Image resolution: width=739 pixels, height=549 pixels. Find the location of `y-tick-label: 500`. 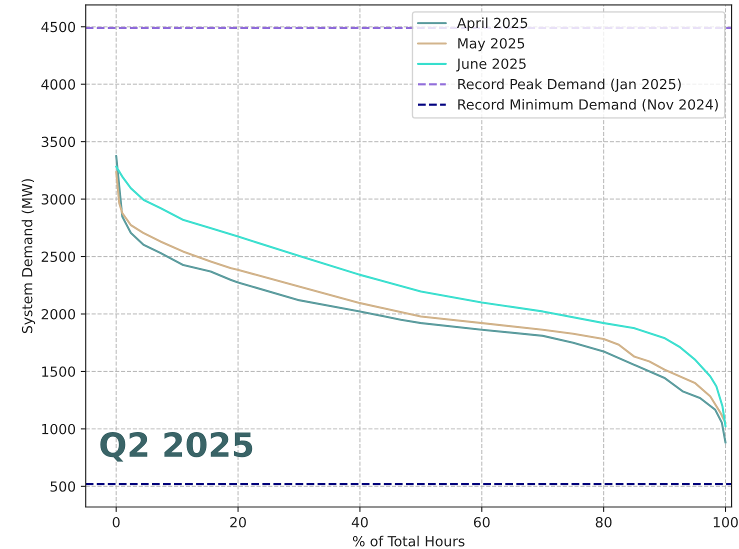

y-tick-label: 500 is located at coordinates (63, 486).